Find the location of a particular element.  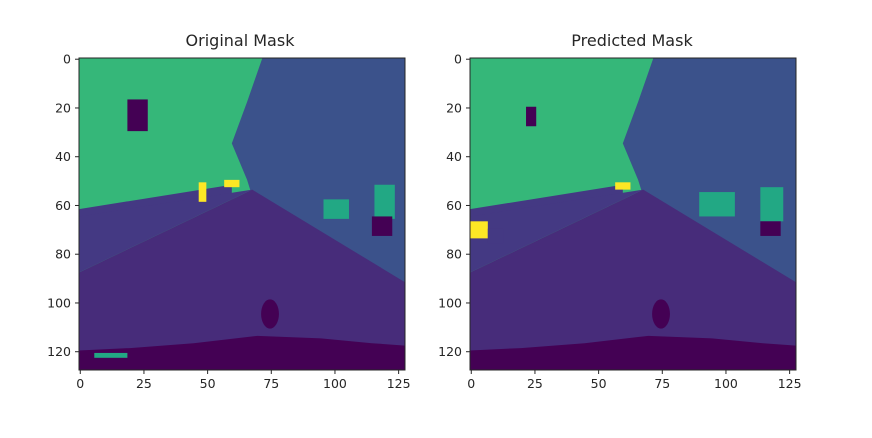

region-marking is located at coordinates (111, 355).